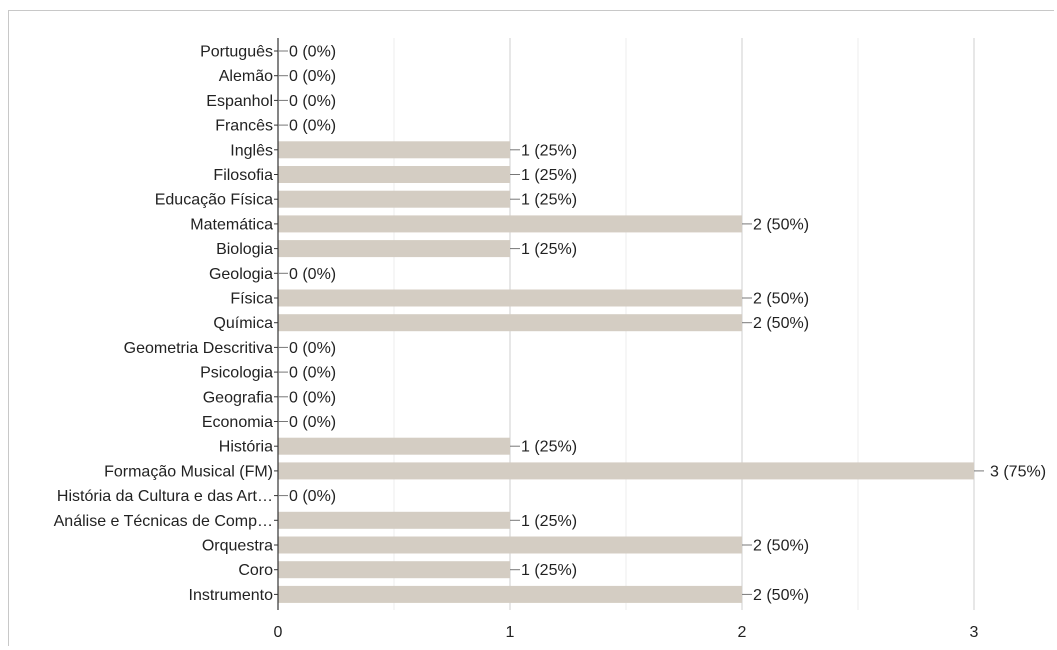  Describe the element at coordinates (231, 224) in the screenshot. I see `category-label: Matemática` at that location.